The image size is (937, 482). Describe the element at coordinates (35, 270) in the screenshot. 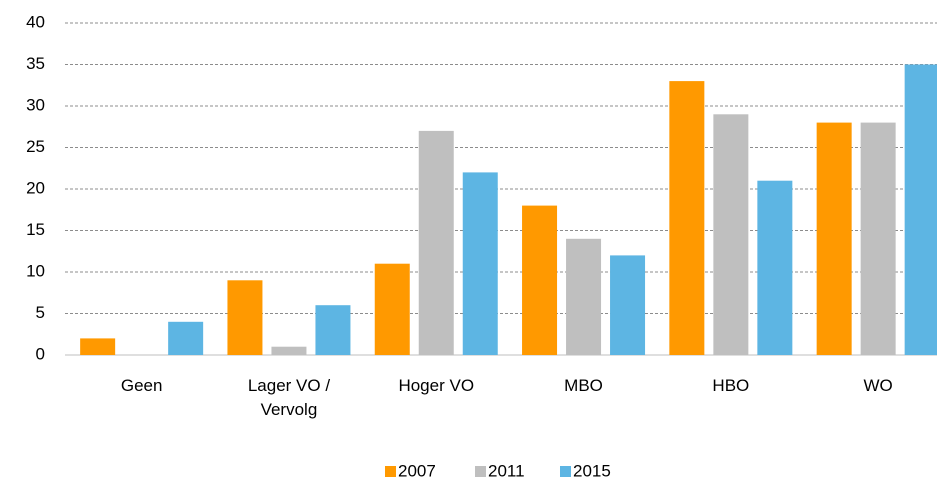

I see `y-tick-label: 10` at that location.